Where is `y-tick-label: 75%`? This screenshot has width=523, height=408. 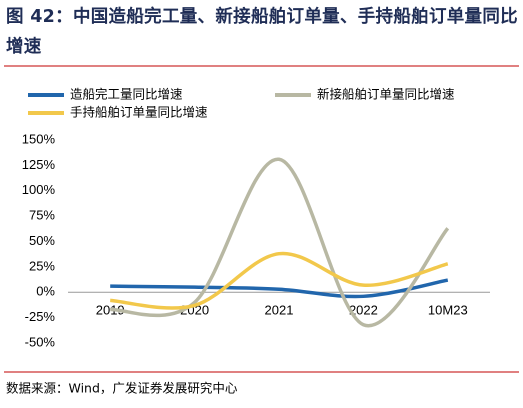
y-tick-label: 75% is located at coordinates (42, 215).